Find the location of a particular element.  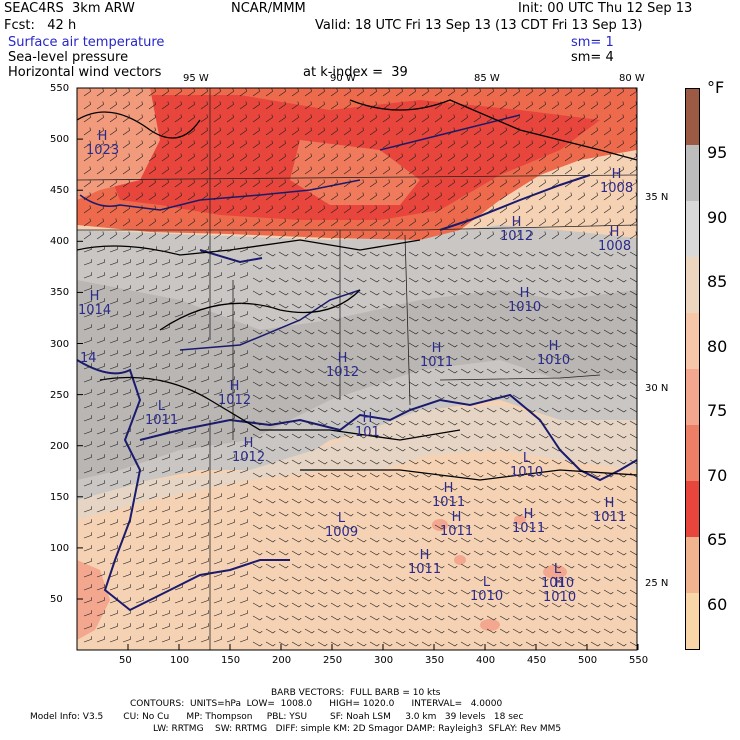

pressure-center-value: 1012 is located at coordinates (235, 400).